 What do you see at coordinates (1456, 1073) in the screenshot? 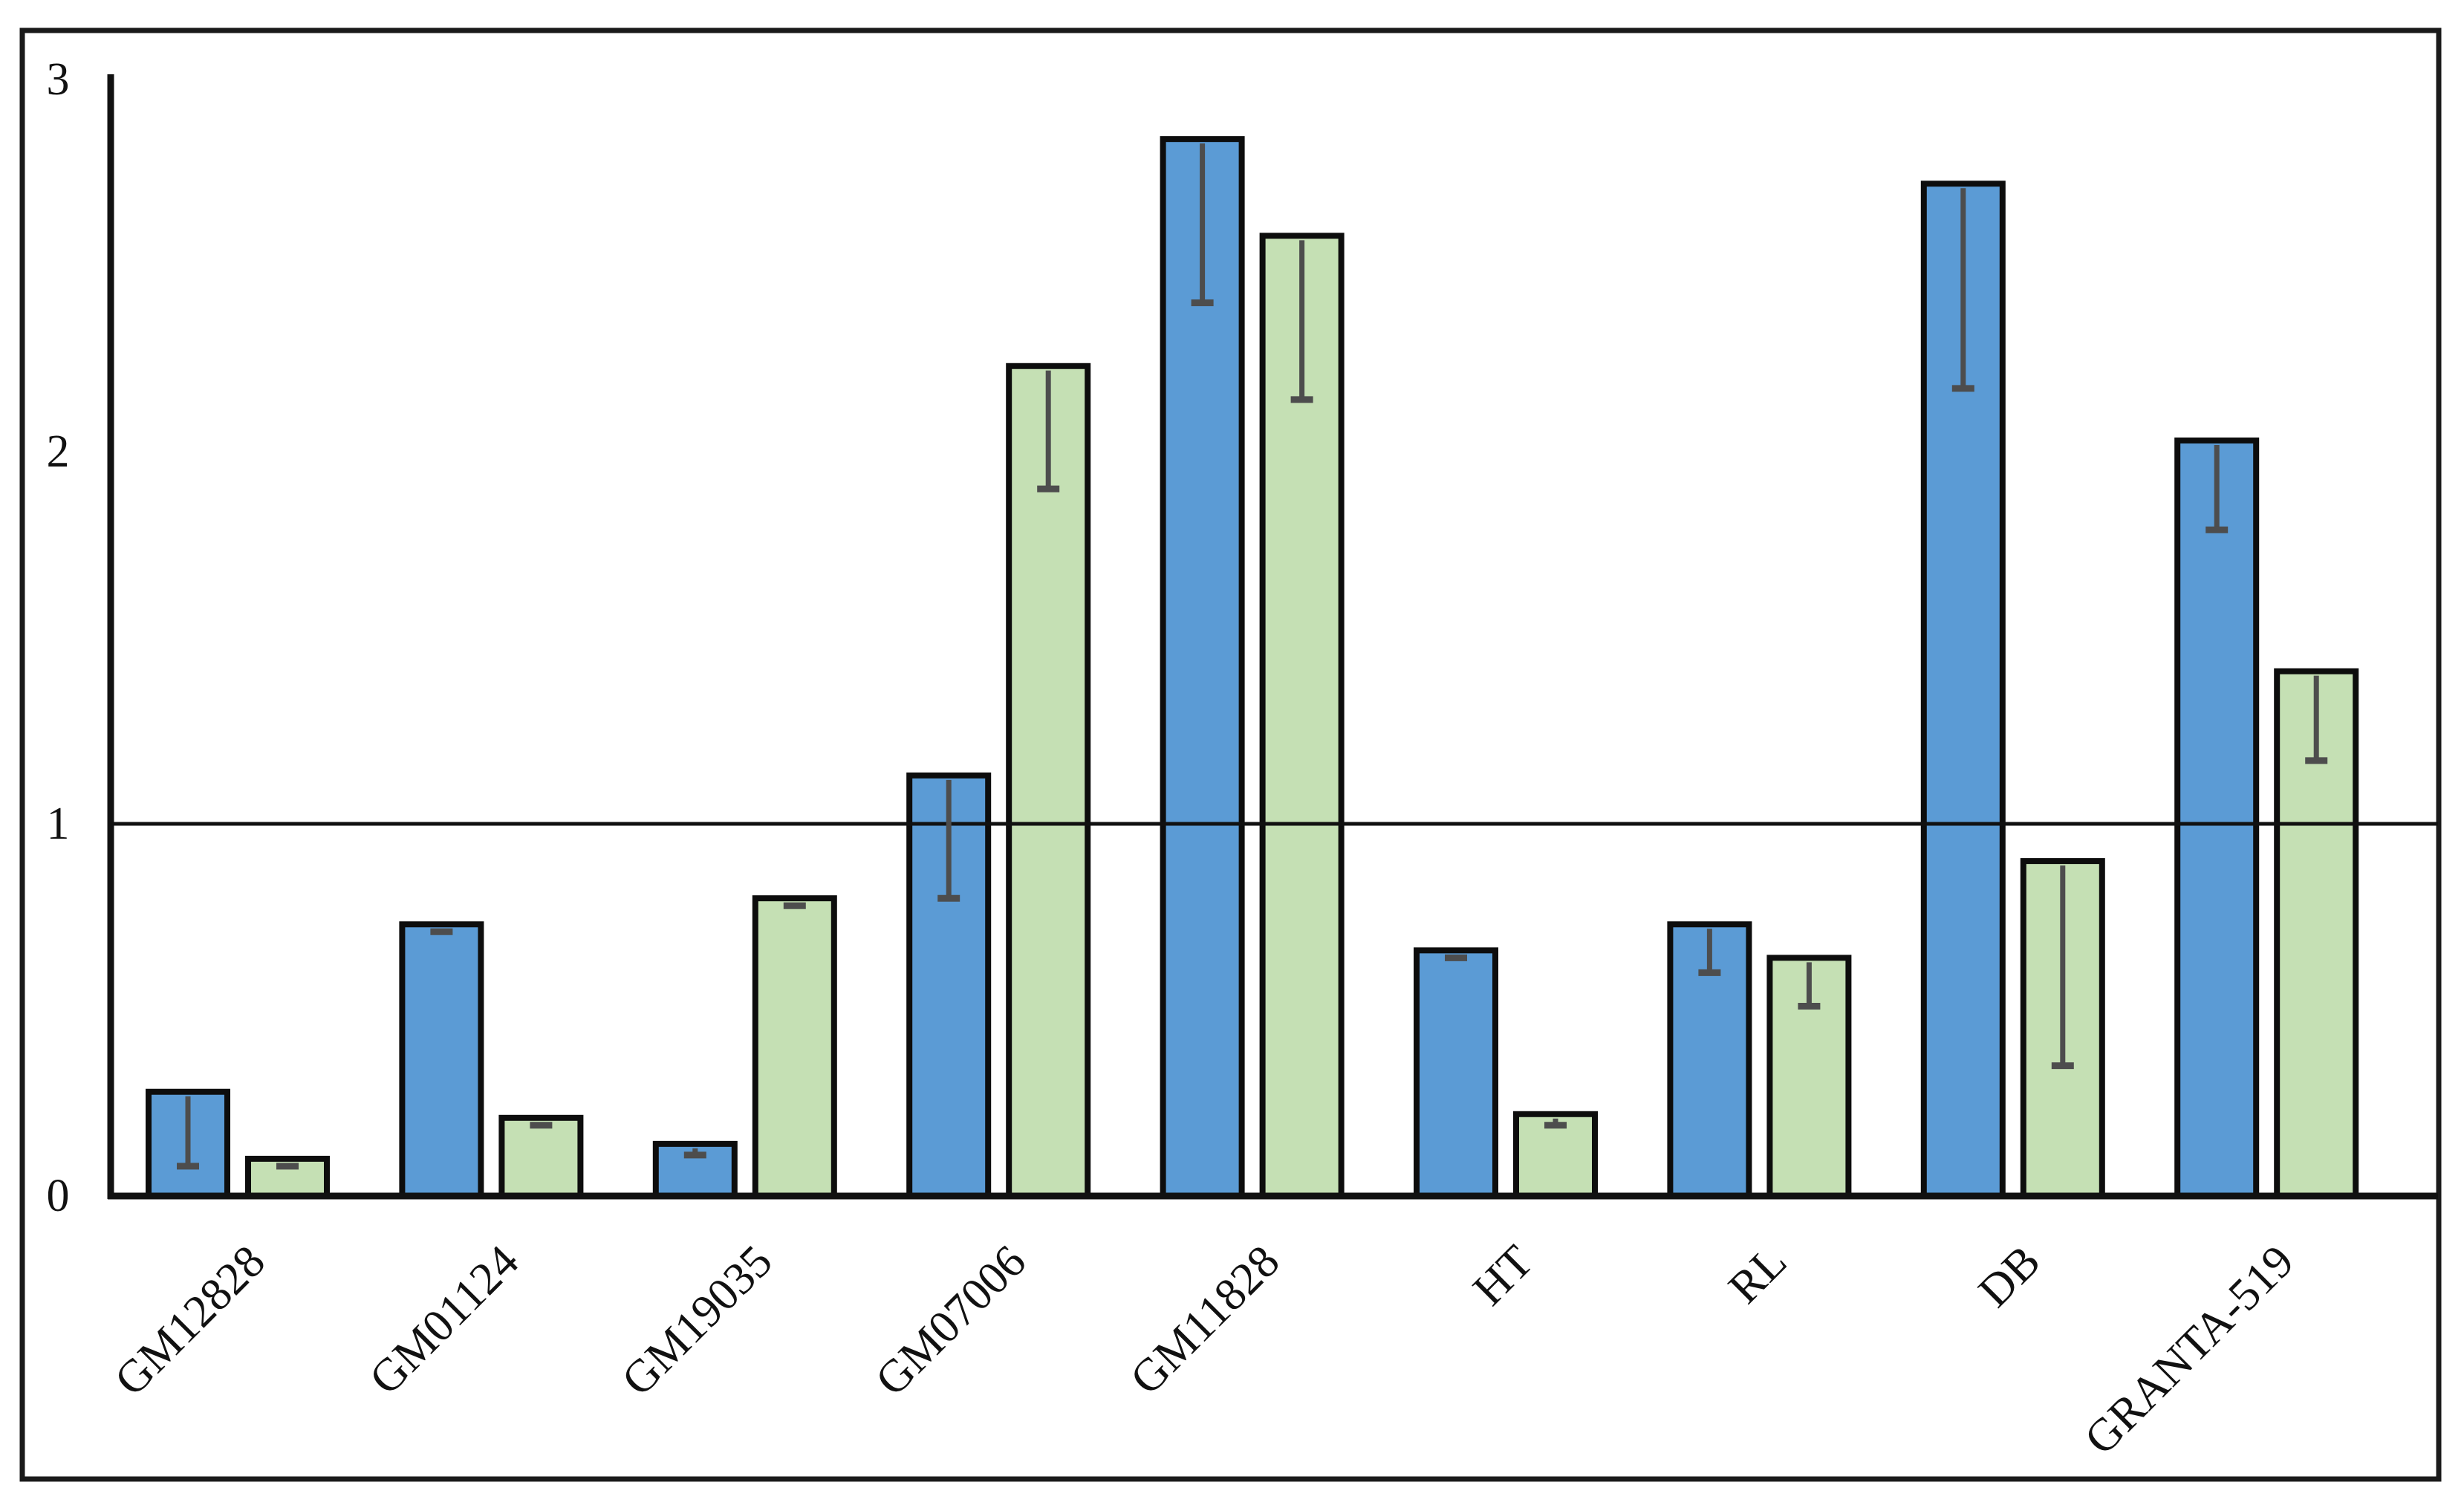
I see `bar-HT-series-blue` at bounding box center [1456, 1073].